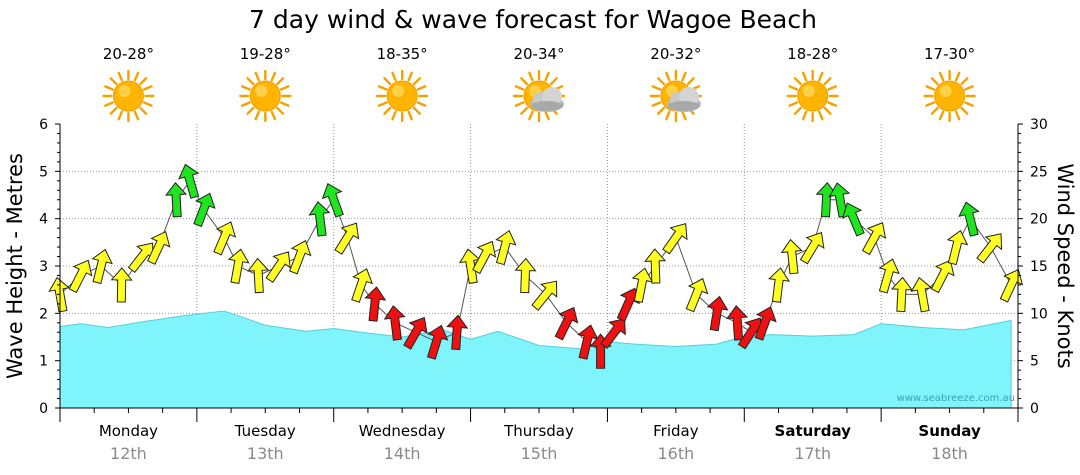 This screenshot has height=475, width=1080. What do you see at coordinates (128, 54) in the screenshot?
I see `temperature-label: 20-28°` at bounding box center [128, 54].